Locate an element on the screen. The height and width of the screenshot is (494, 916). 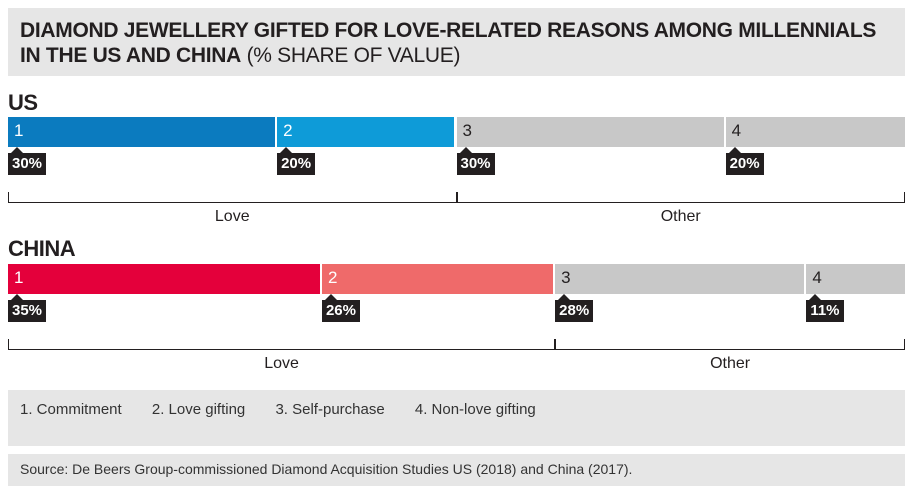
china-value-label: 28% is located at coordinates (574, 308).